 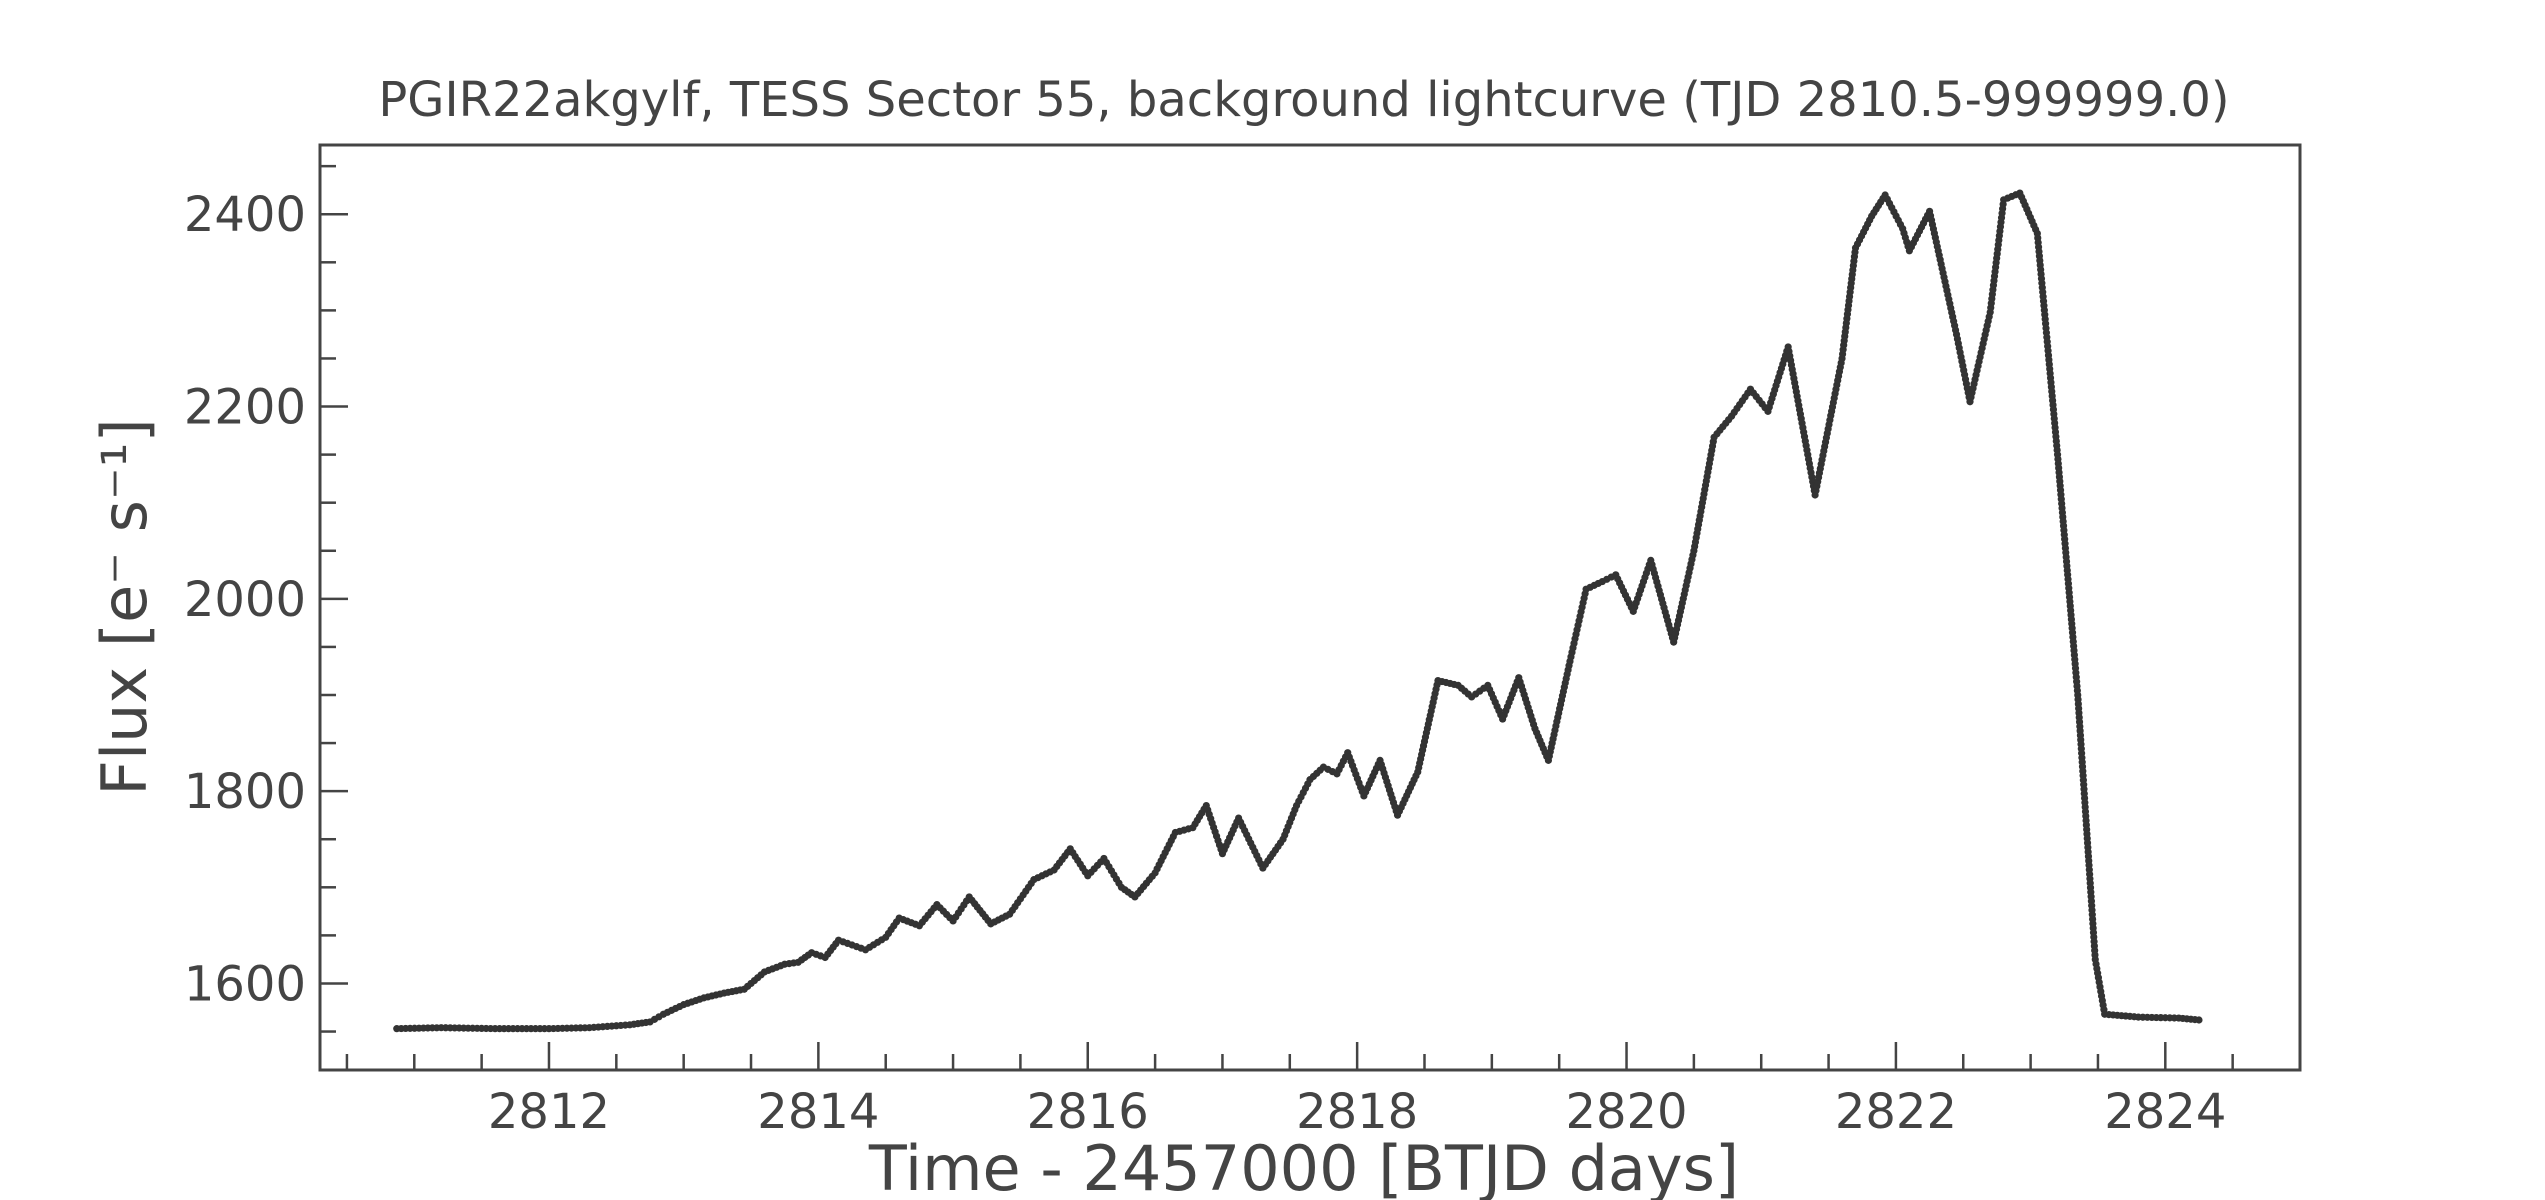 I want to click on x-tick-label: 2812, so click(x=549, y=1112).